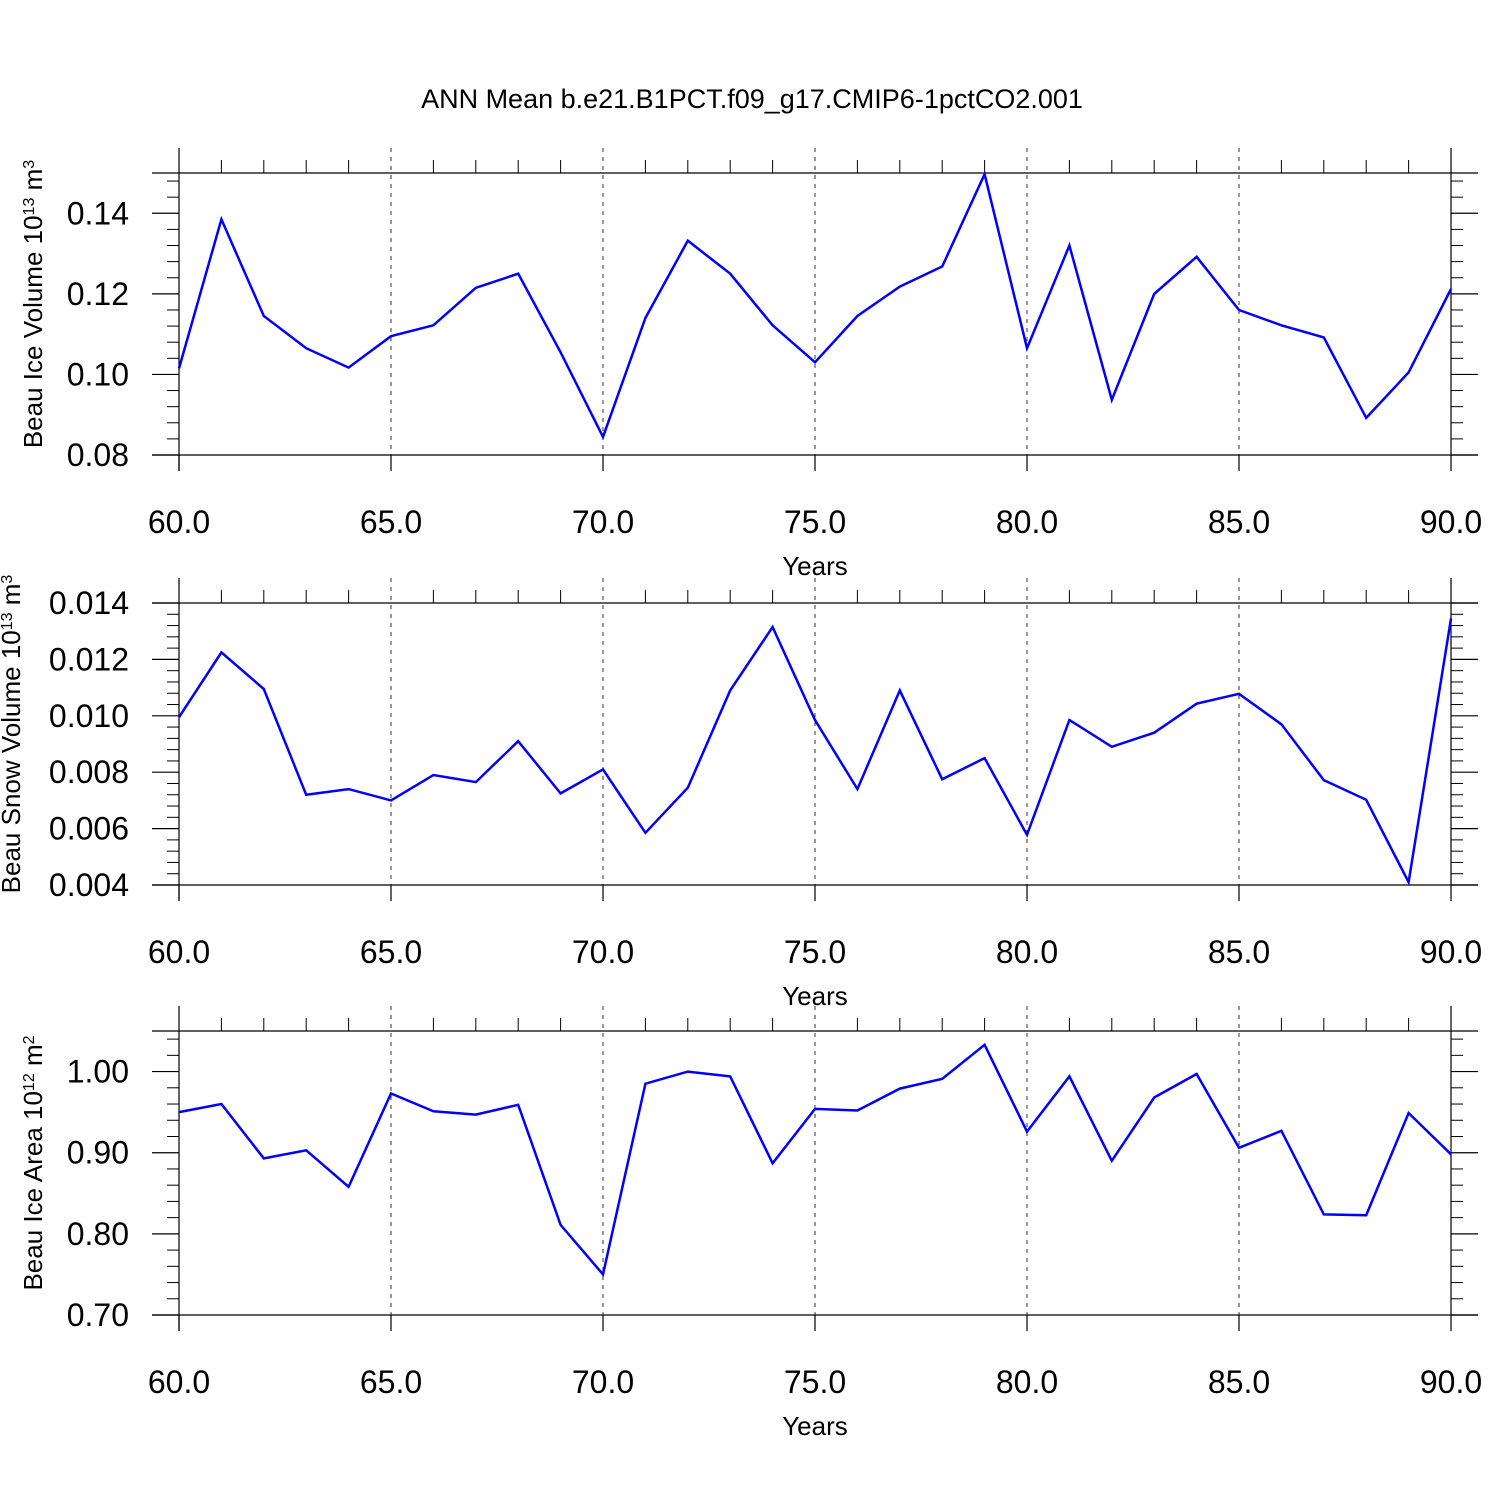  I want to click on xlabel-ice-volume: Years, so click(815, 566).